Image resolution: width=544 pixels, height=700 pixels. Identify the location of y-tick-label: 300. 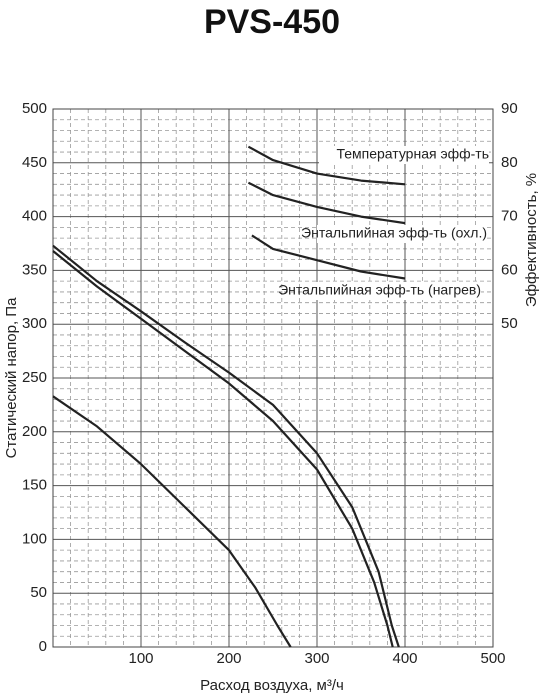
(34, 323).